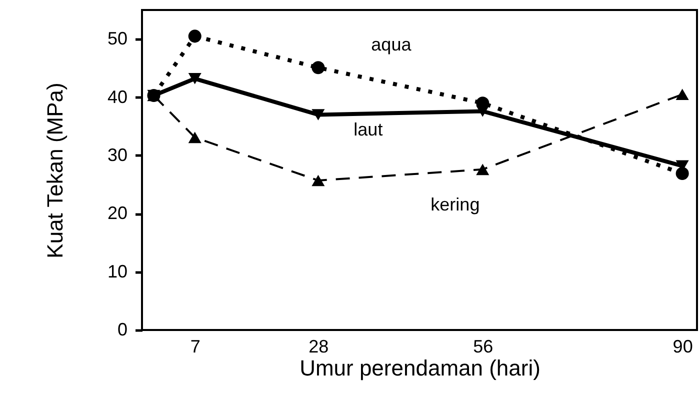 This screenshot has height=400, width=700. What do you see at coordinates (195, 346) in the screenshot?
I see `x-tick-label: 7` at bounding box center [195, 346].